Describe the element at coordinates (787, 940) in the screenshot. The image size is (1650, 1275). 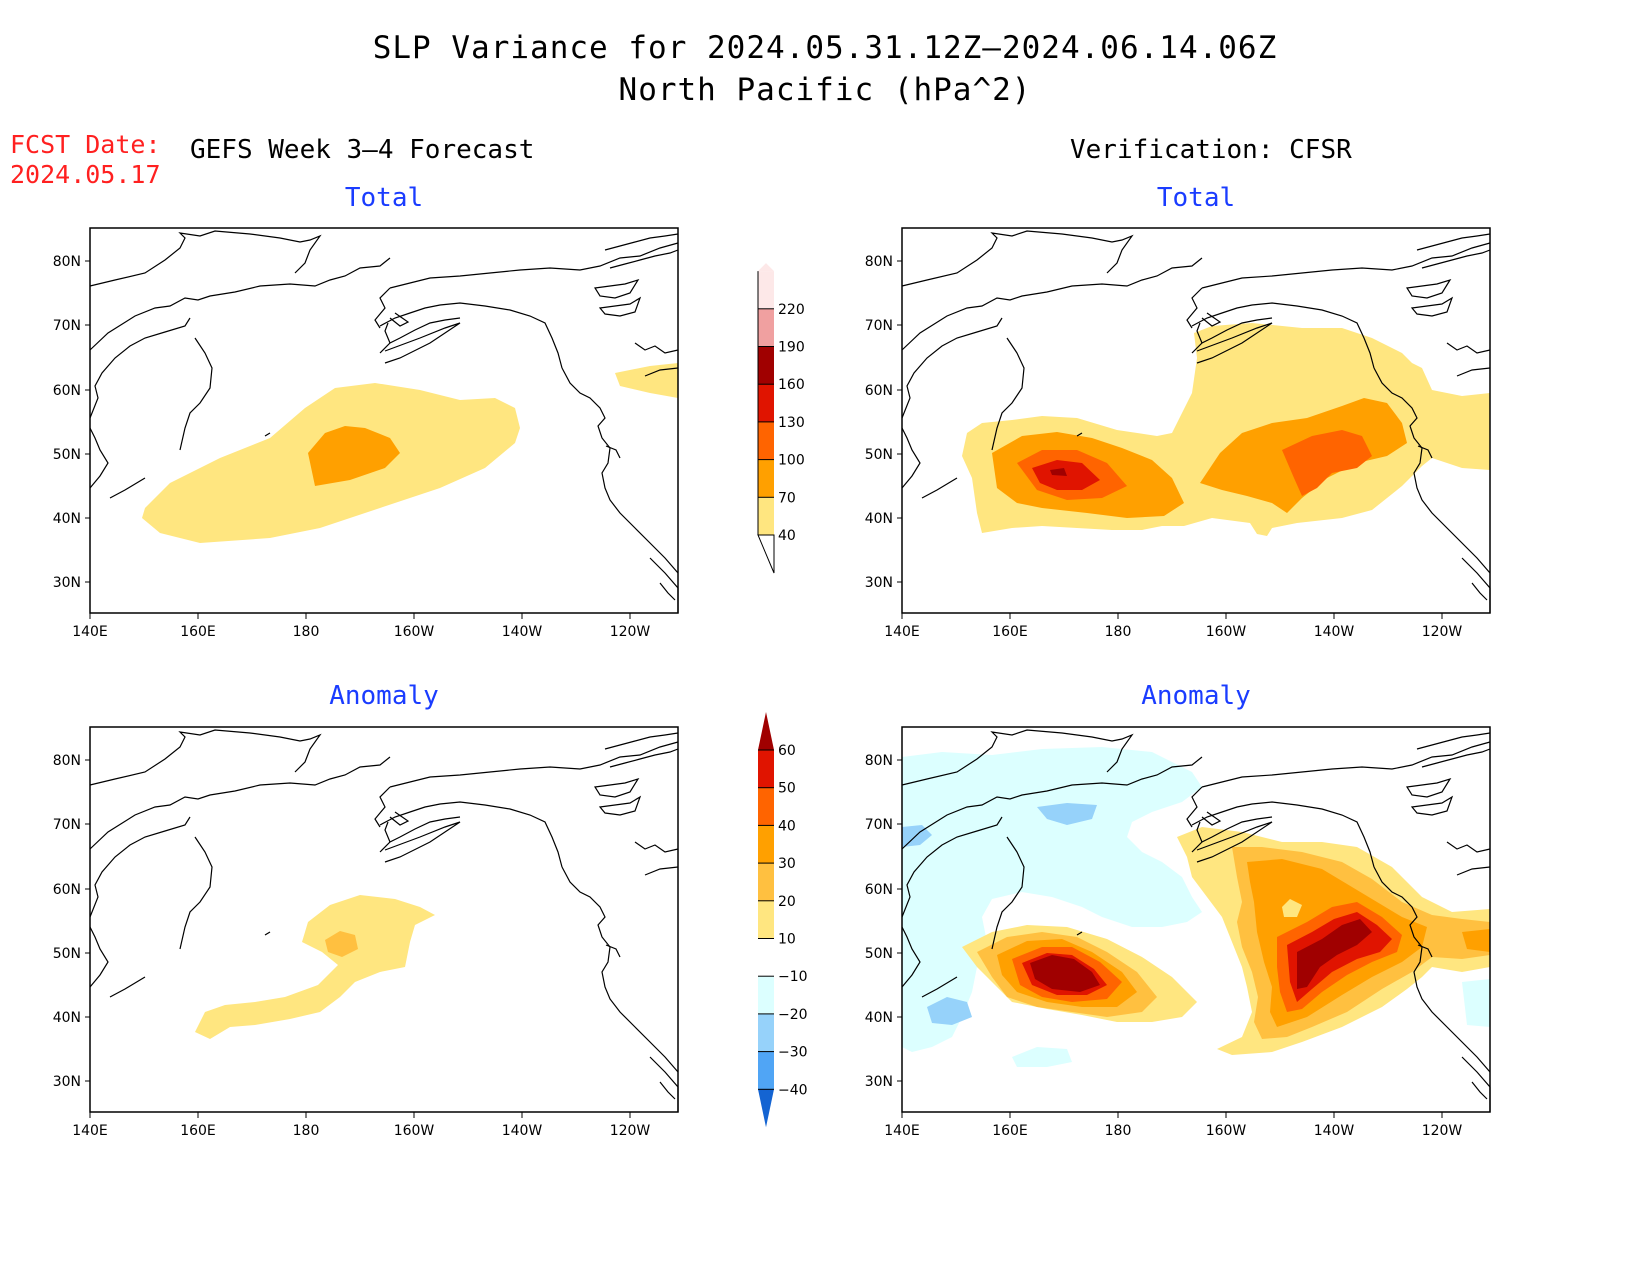
I see `colorbar-anomaly-label: 10` at that location.